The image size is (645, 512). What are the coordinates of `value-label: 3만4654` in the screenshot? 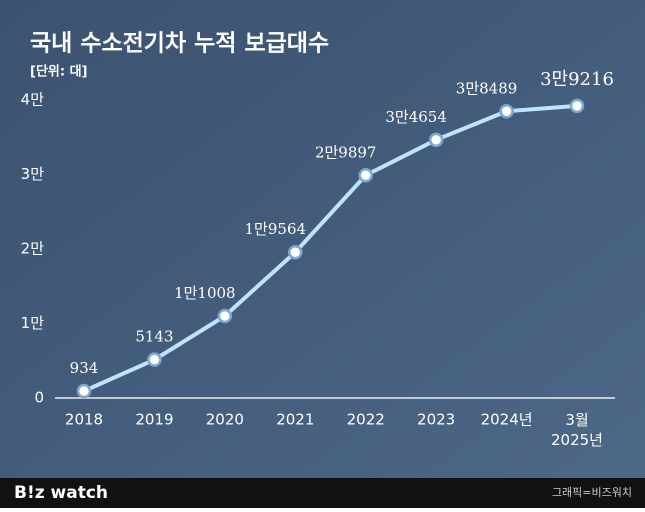 It's located at (416, 117).